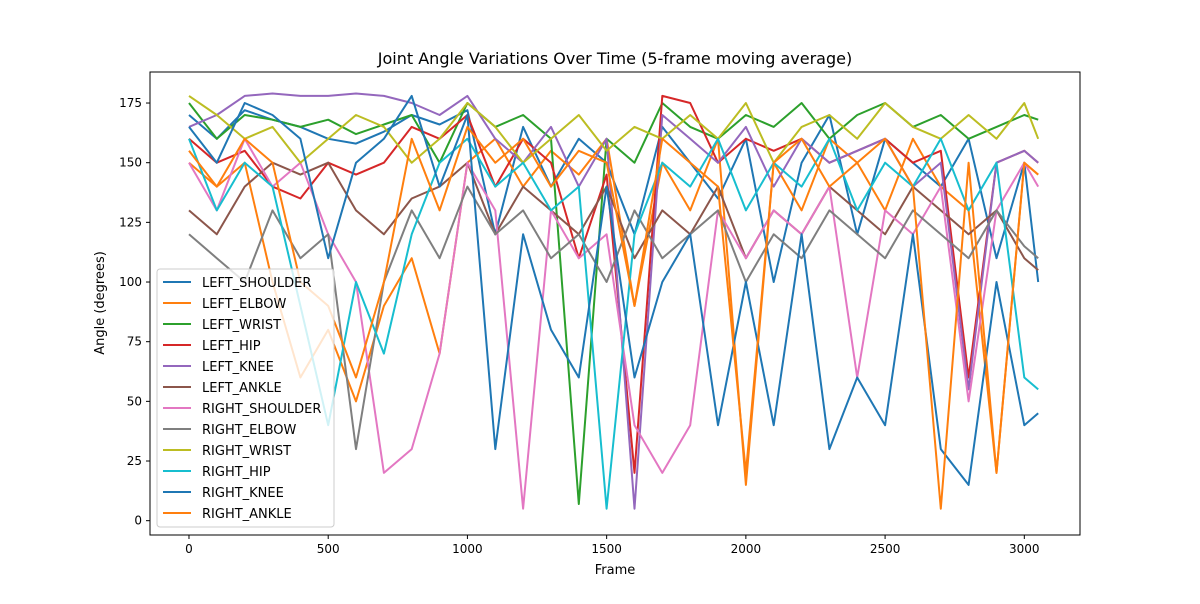 The width and height of the screenshot is (1200, 604). Describe the element at coordinates (130, 282) in the screenshot. I see `y-tick-label: 100` at that location.